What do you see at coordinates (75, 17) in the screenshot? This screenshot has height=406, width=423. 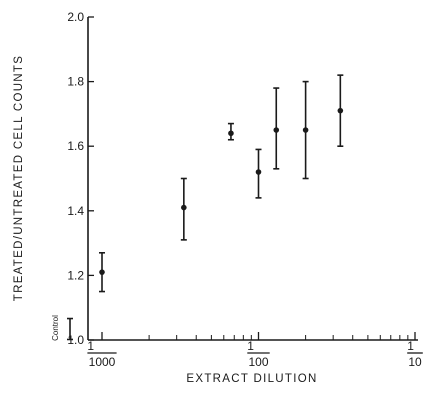 I see `y-tick-label: 2.0` at bounding box center [75, 17].